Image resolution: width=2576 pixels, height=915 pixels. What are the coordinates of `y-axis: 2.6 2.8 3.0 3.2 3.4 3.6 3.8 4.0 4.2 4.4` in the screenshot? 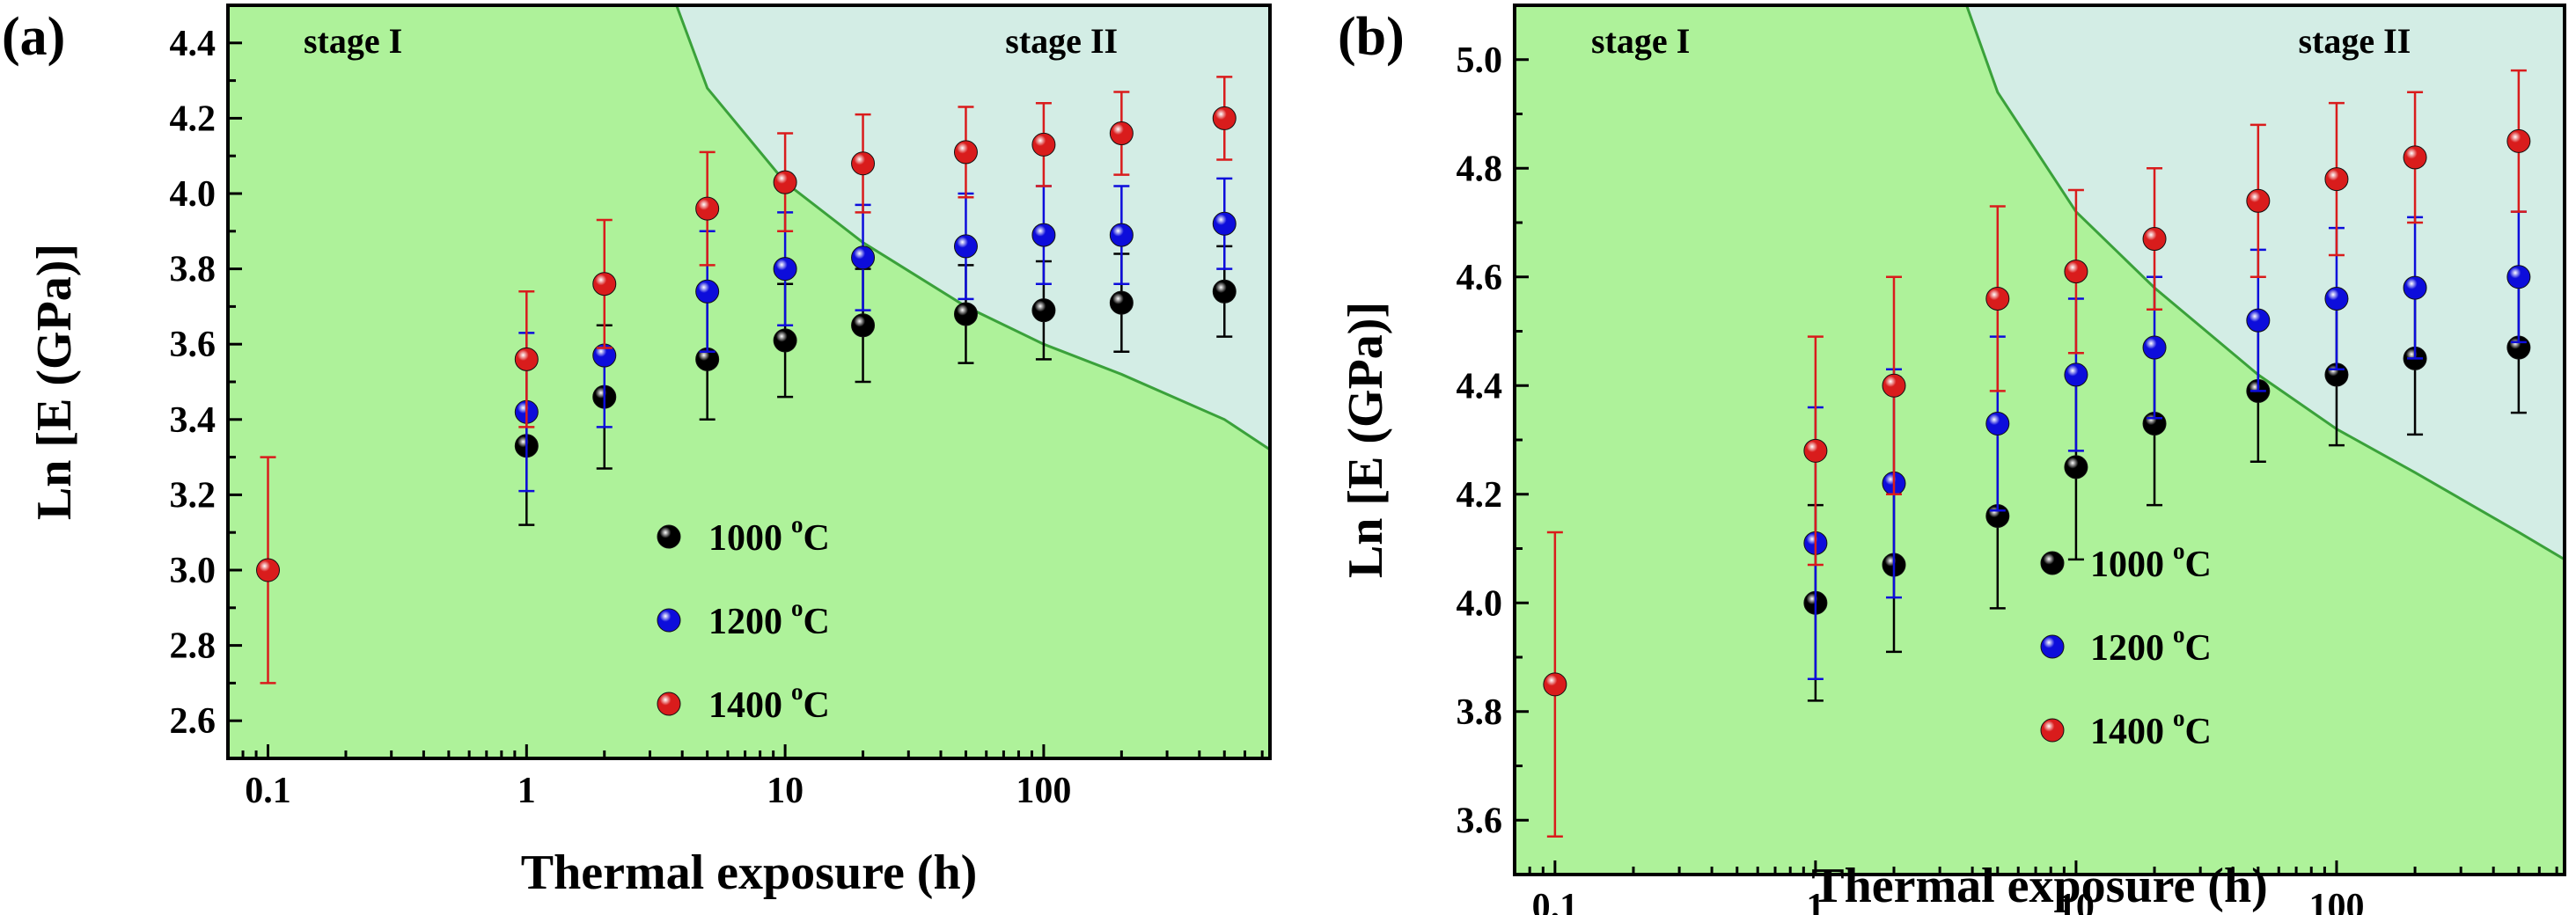 It's located at (206, 383).